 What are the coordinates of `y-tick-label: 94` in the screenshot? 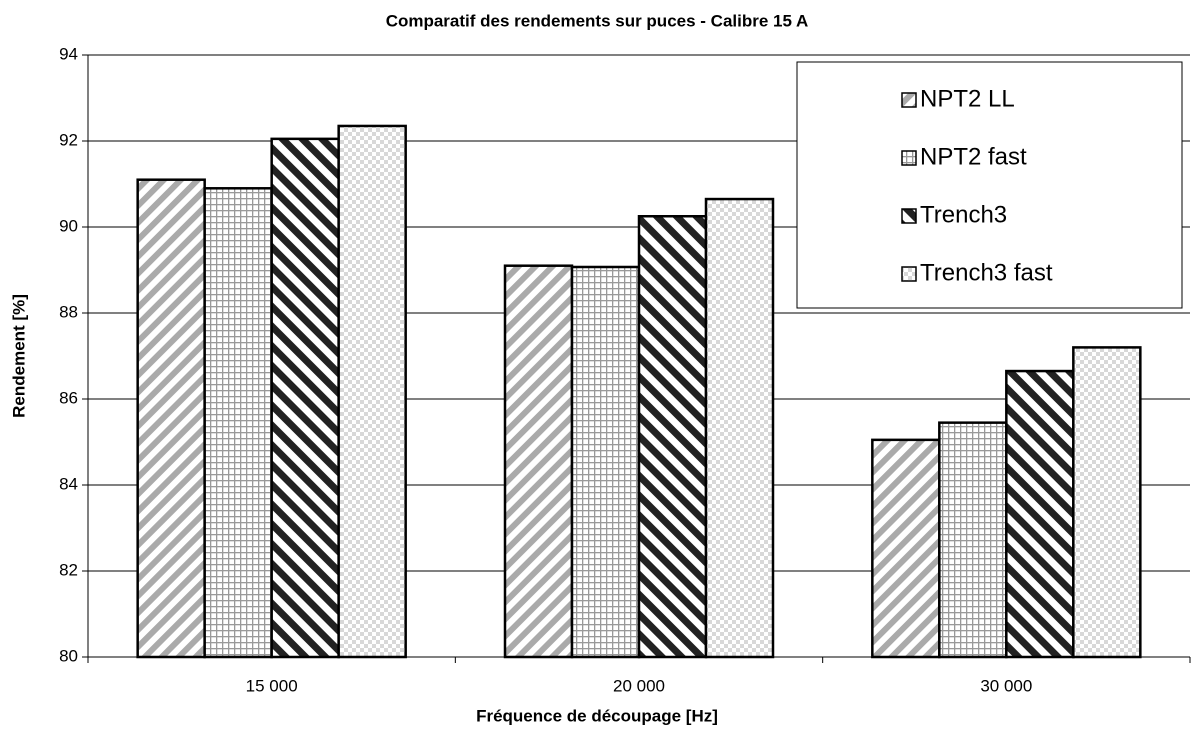 It's located at (68, 53).